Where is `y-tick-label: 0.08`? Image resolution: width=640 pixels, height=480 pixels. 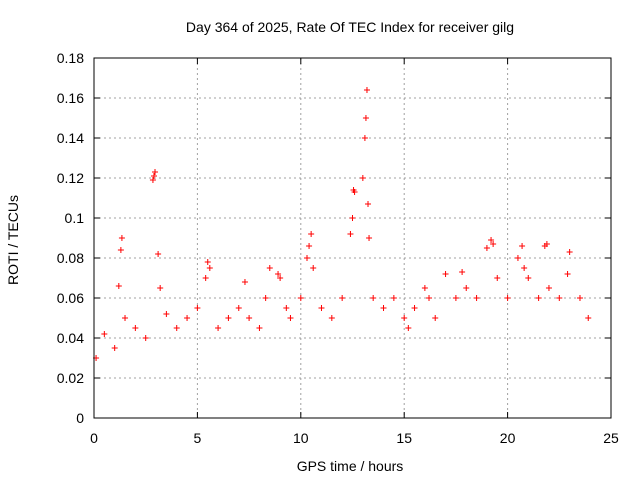
y-tick-label: 0.08 is located at coordinates (70, 258).